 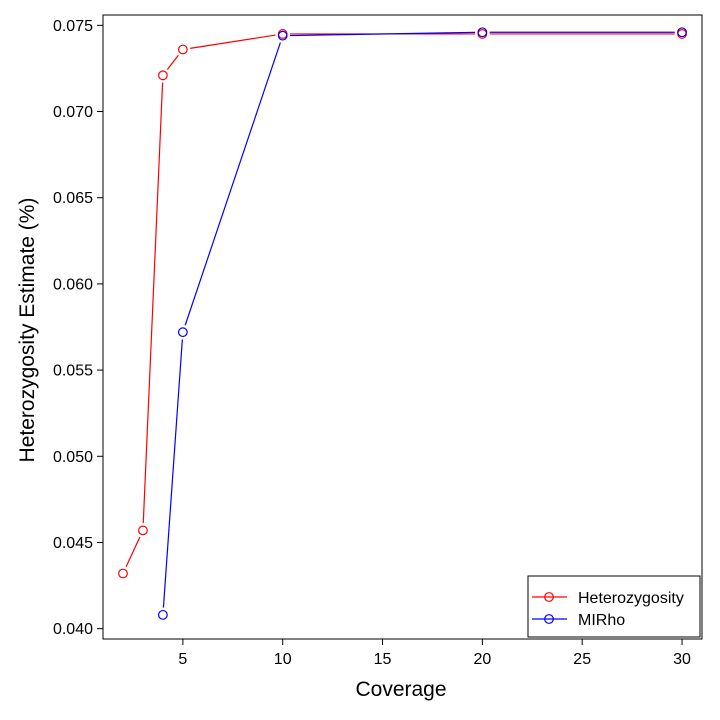 I want to click on y-tick-label: 0.075, so click(x=73, y=26).